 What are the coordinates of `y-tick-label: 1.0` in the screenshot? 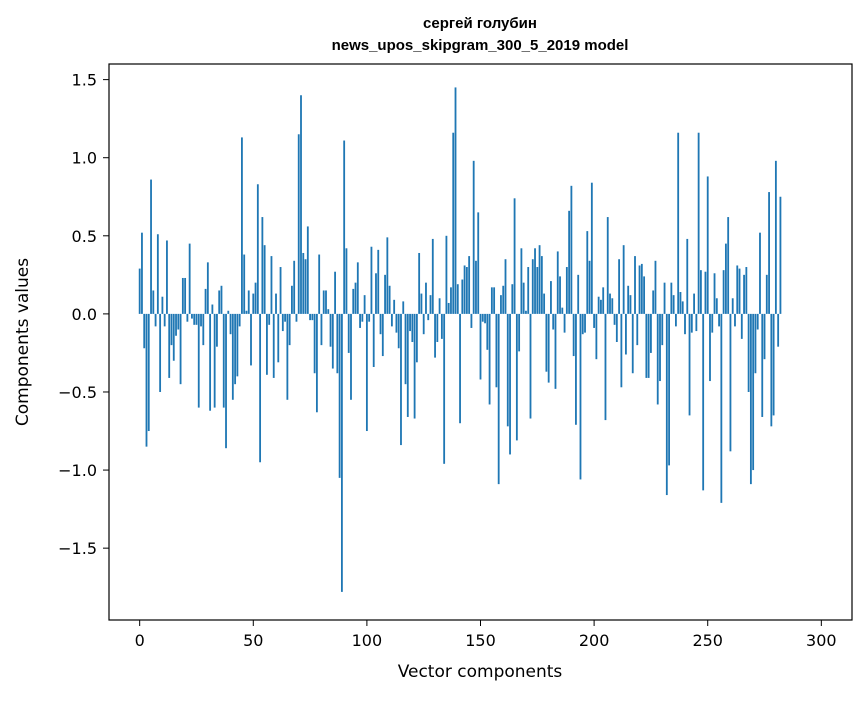 It's located at (84, 158).